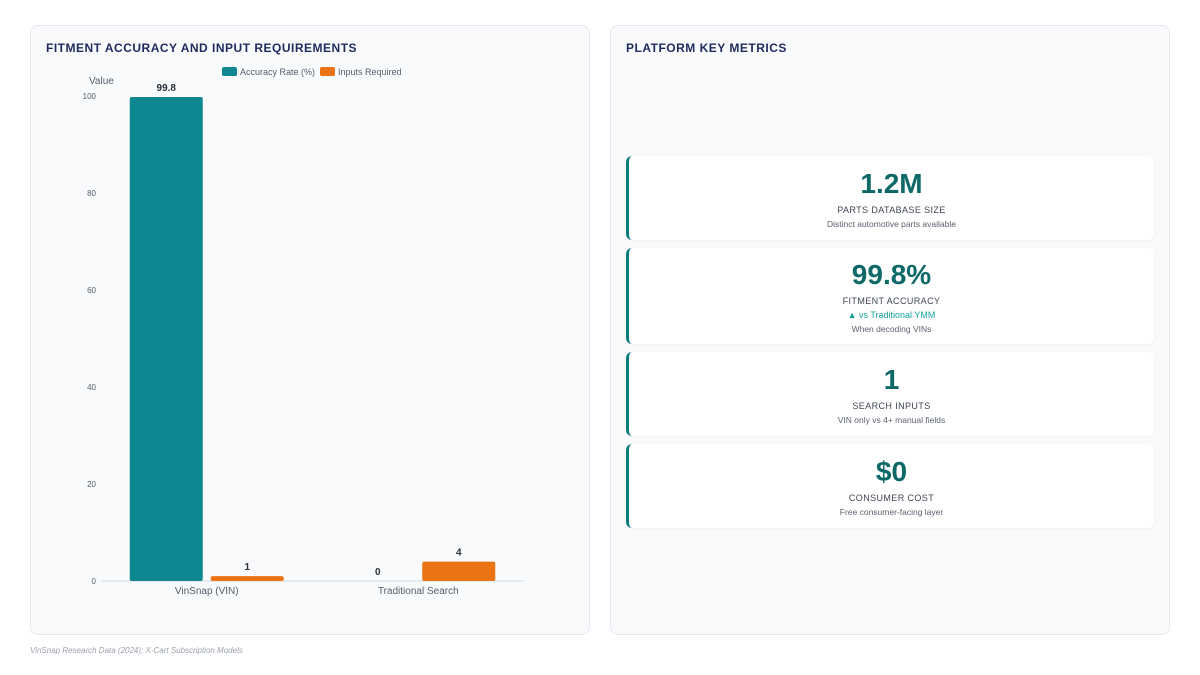 The image size is (1200, 675). I want to click on metric-value: 1.2M, so click(891, 183).